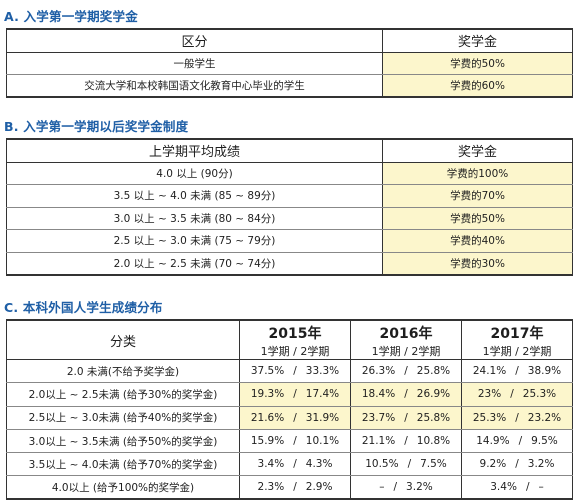  Describe the element at coordinates (295, 441) in the screenshot. I see `percentage-cell: 15.9% / 10.1%` at that location.